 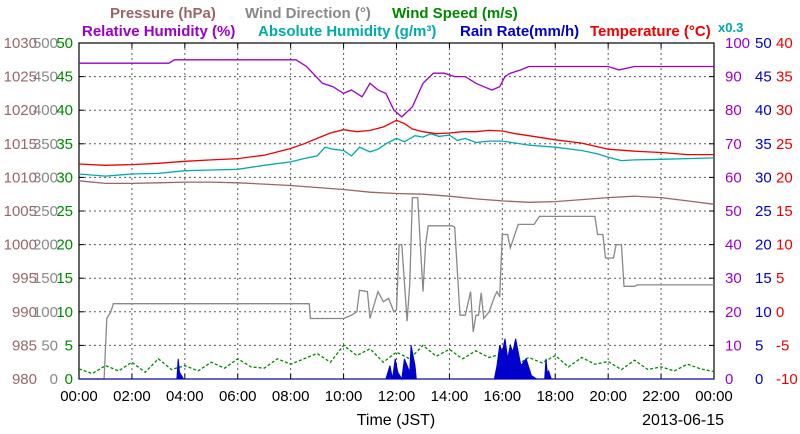 What do you see at coordinates (396, 88) in the screenshot?
I see `series-relative-humidity` at bounding box center [396, 88].